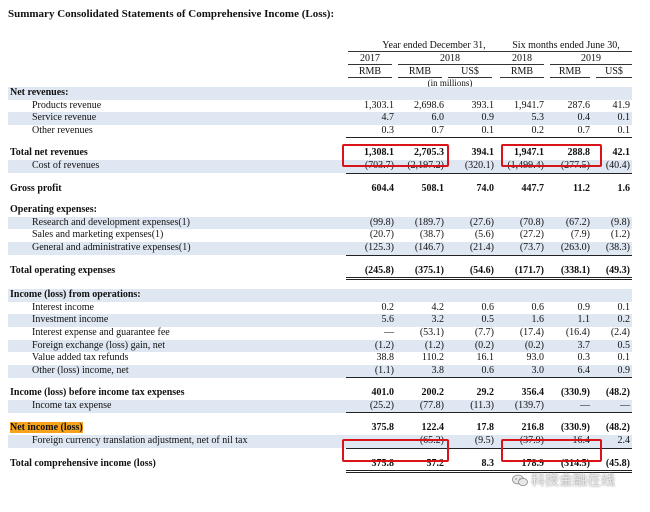  Describe the element at coordinates (379, 105) in the screenshot. I see `row-value: 1,303.1` at that location.